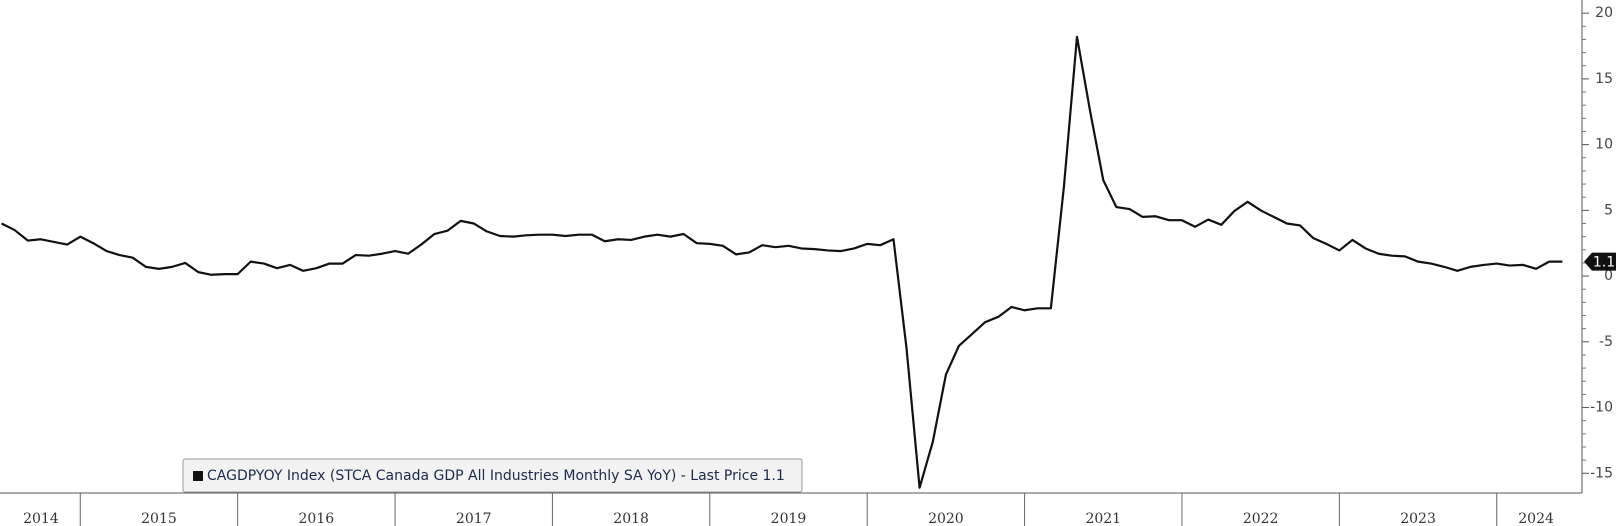 Image resolution: width=1616 pixels, height=526 pixels. What do you see at coordinates (631, 518) in the screenshot?
I see `x-tick-label: 2018` at bounding box center [631, 518].